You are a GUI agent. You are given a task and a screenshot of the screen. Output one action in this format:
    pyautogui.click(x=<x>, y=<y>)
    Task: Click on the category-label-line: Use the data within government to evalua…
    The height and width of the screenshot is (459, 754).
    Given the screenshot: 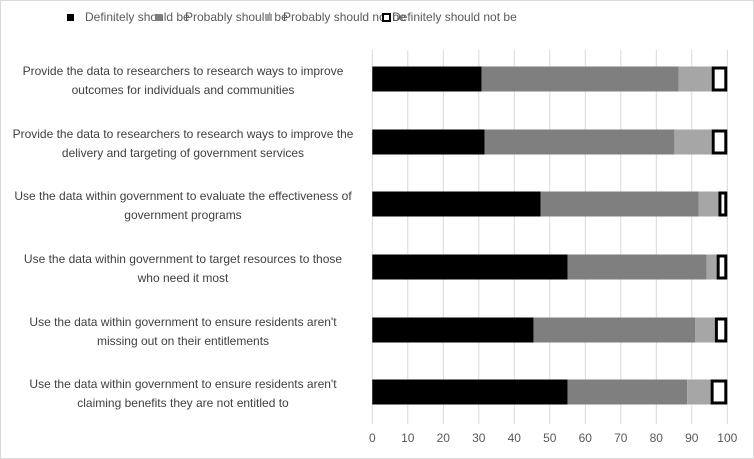 What is the action you would take?
    pyautogui.click(x=183, y=196)
    